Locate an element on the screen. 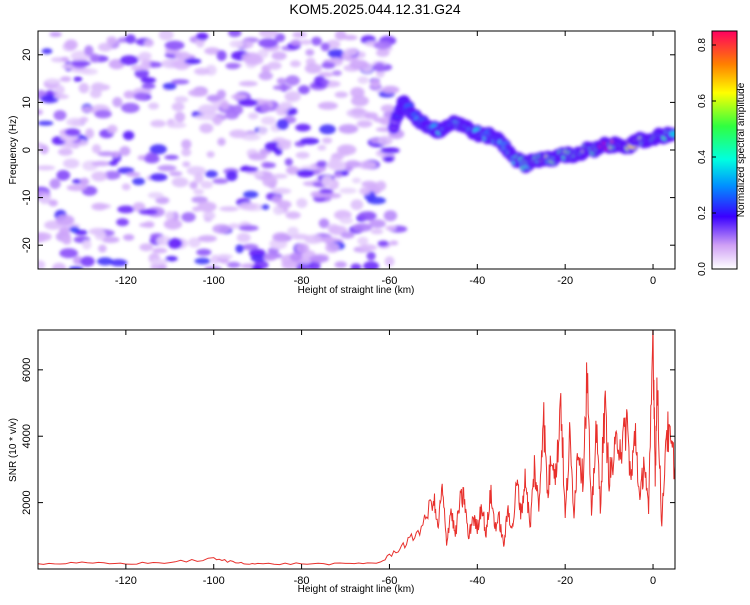 Image resolution: width=750 pixels, height=605 pixels. colorbar-tick-label: 0.8 is located at coordinates (702, 45).